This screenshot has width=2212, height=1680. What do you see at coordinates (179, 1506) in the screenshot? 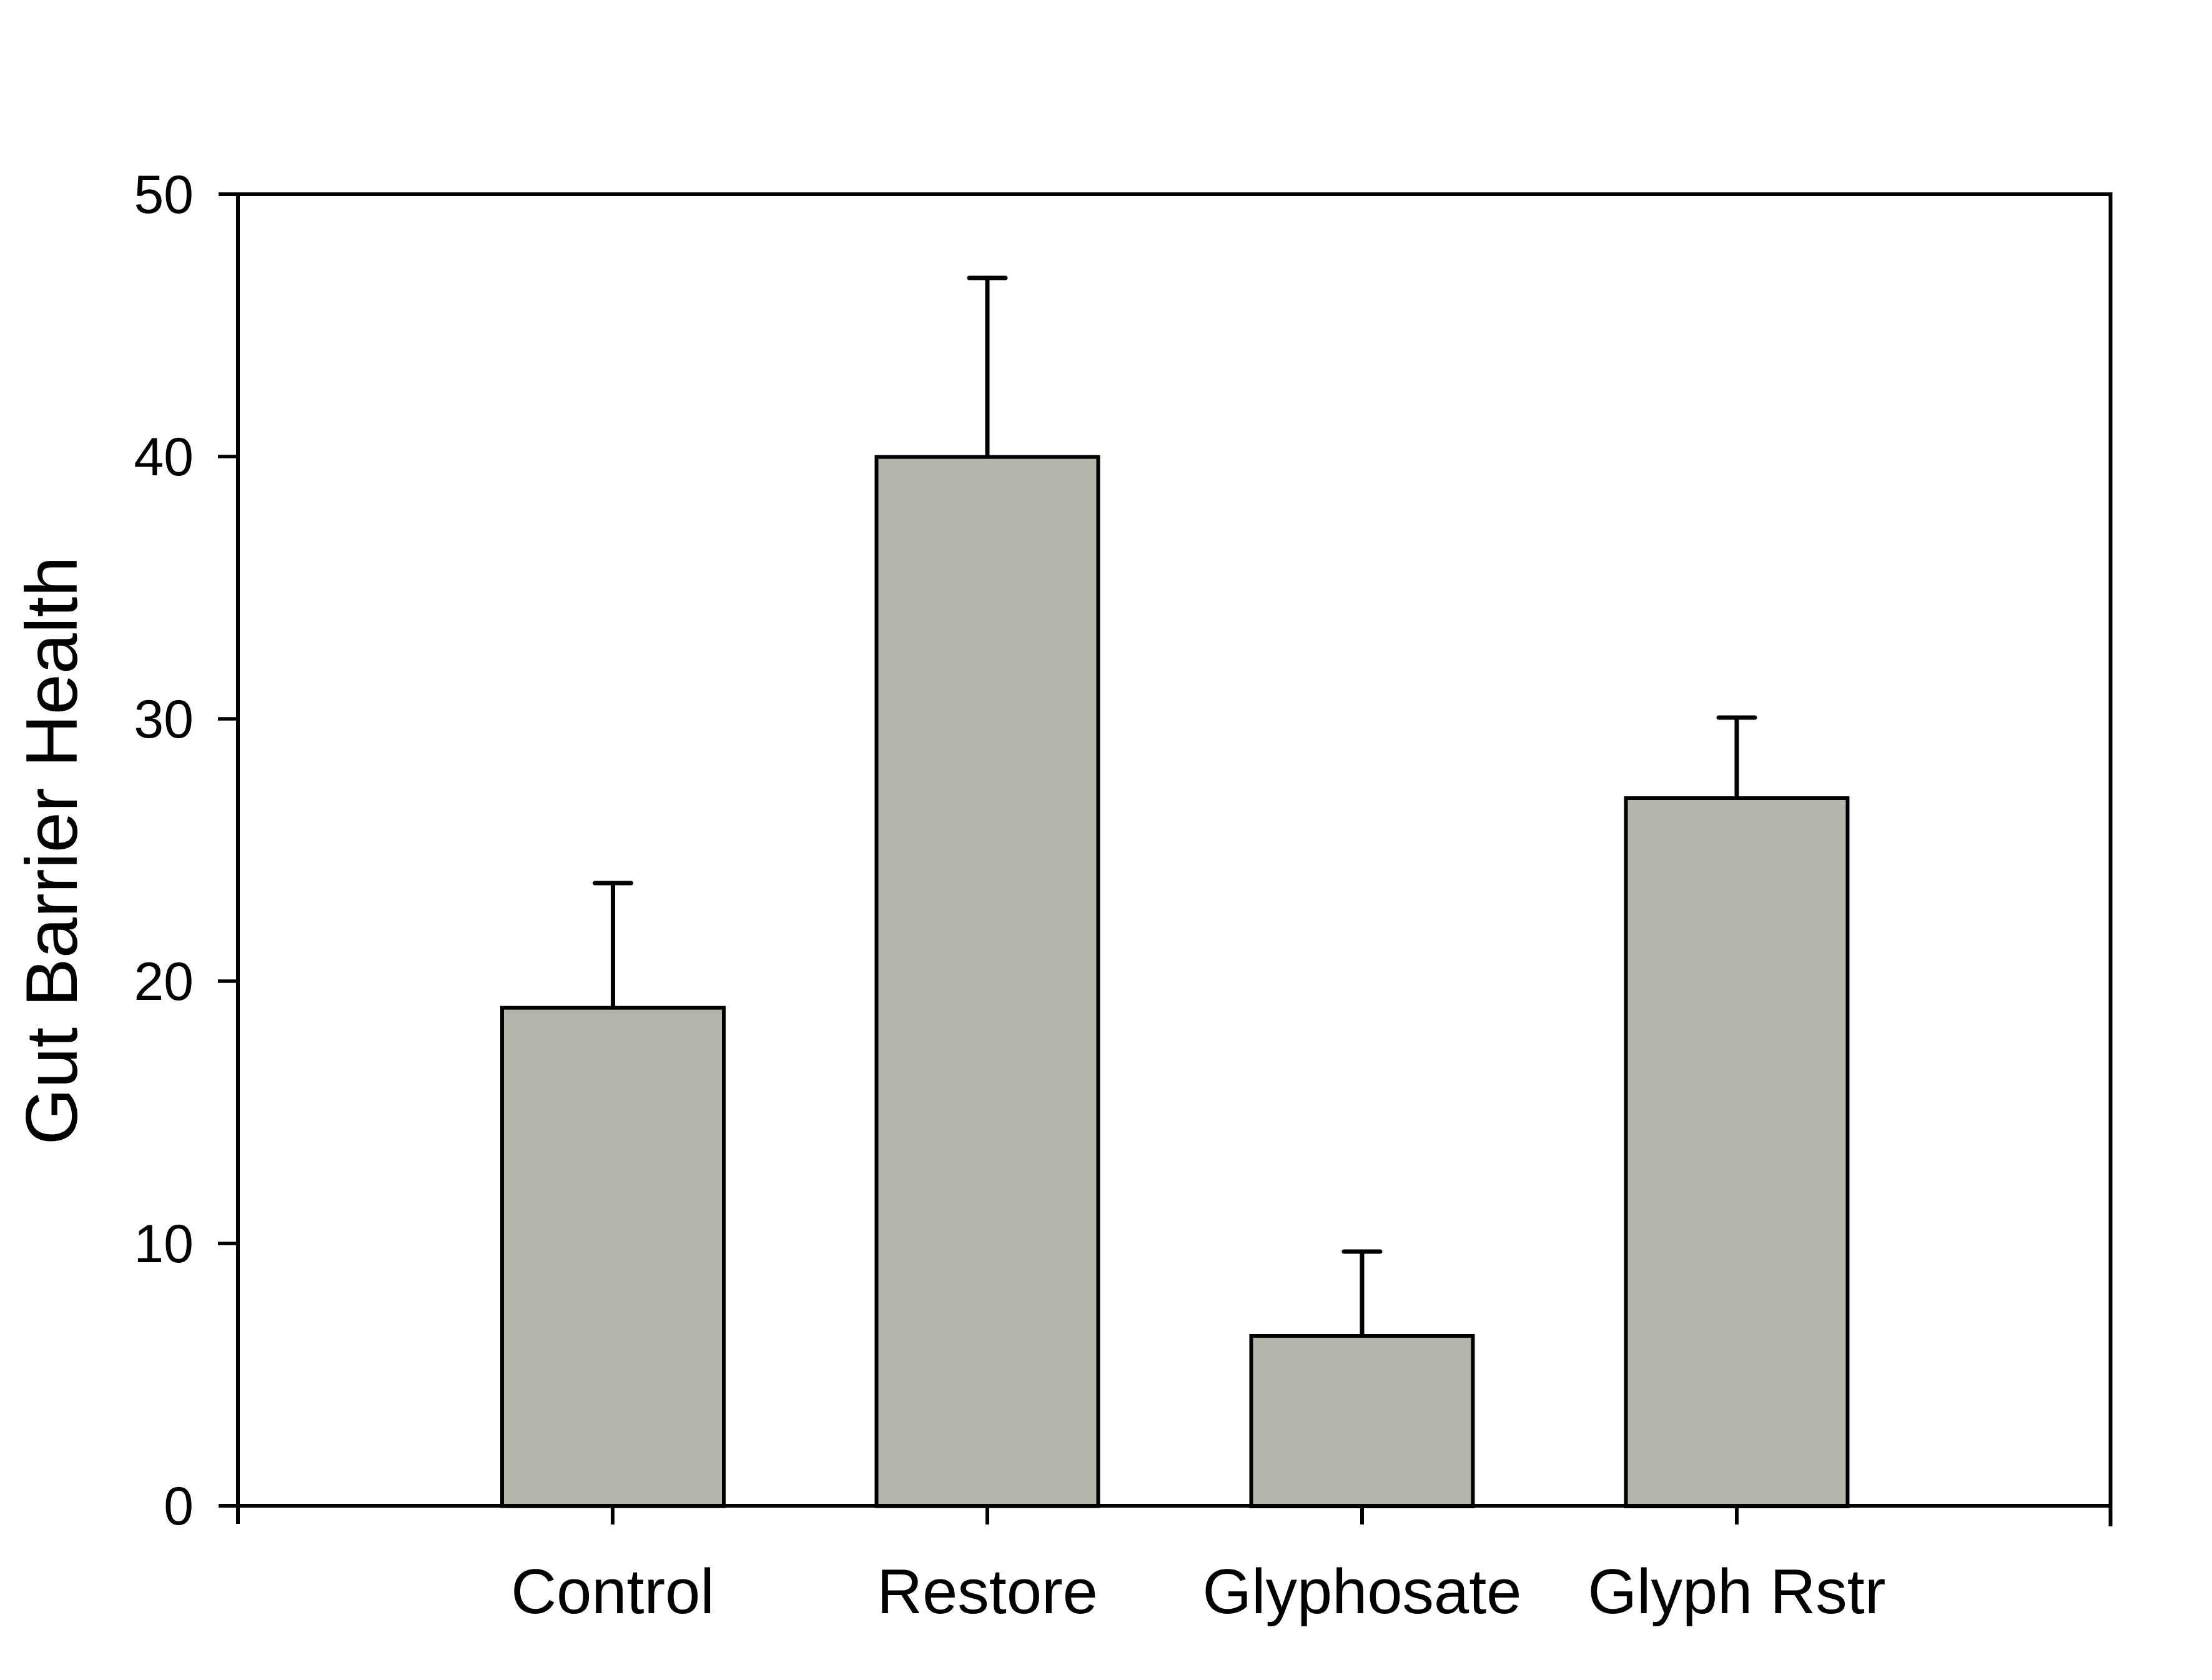
I see `svg-text: 0` at bounding box center [179, 1506].